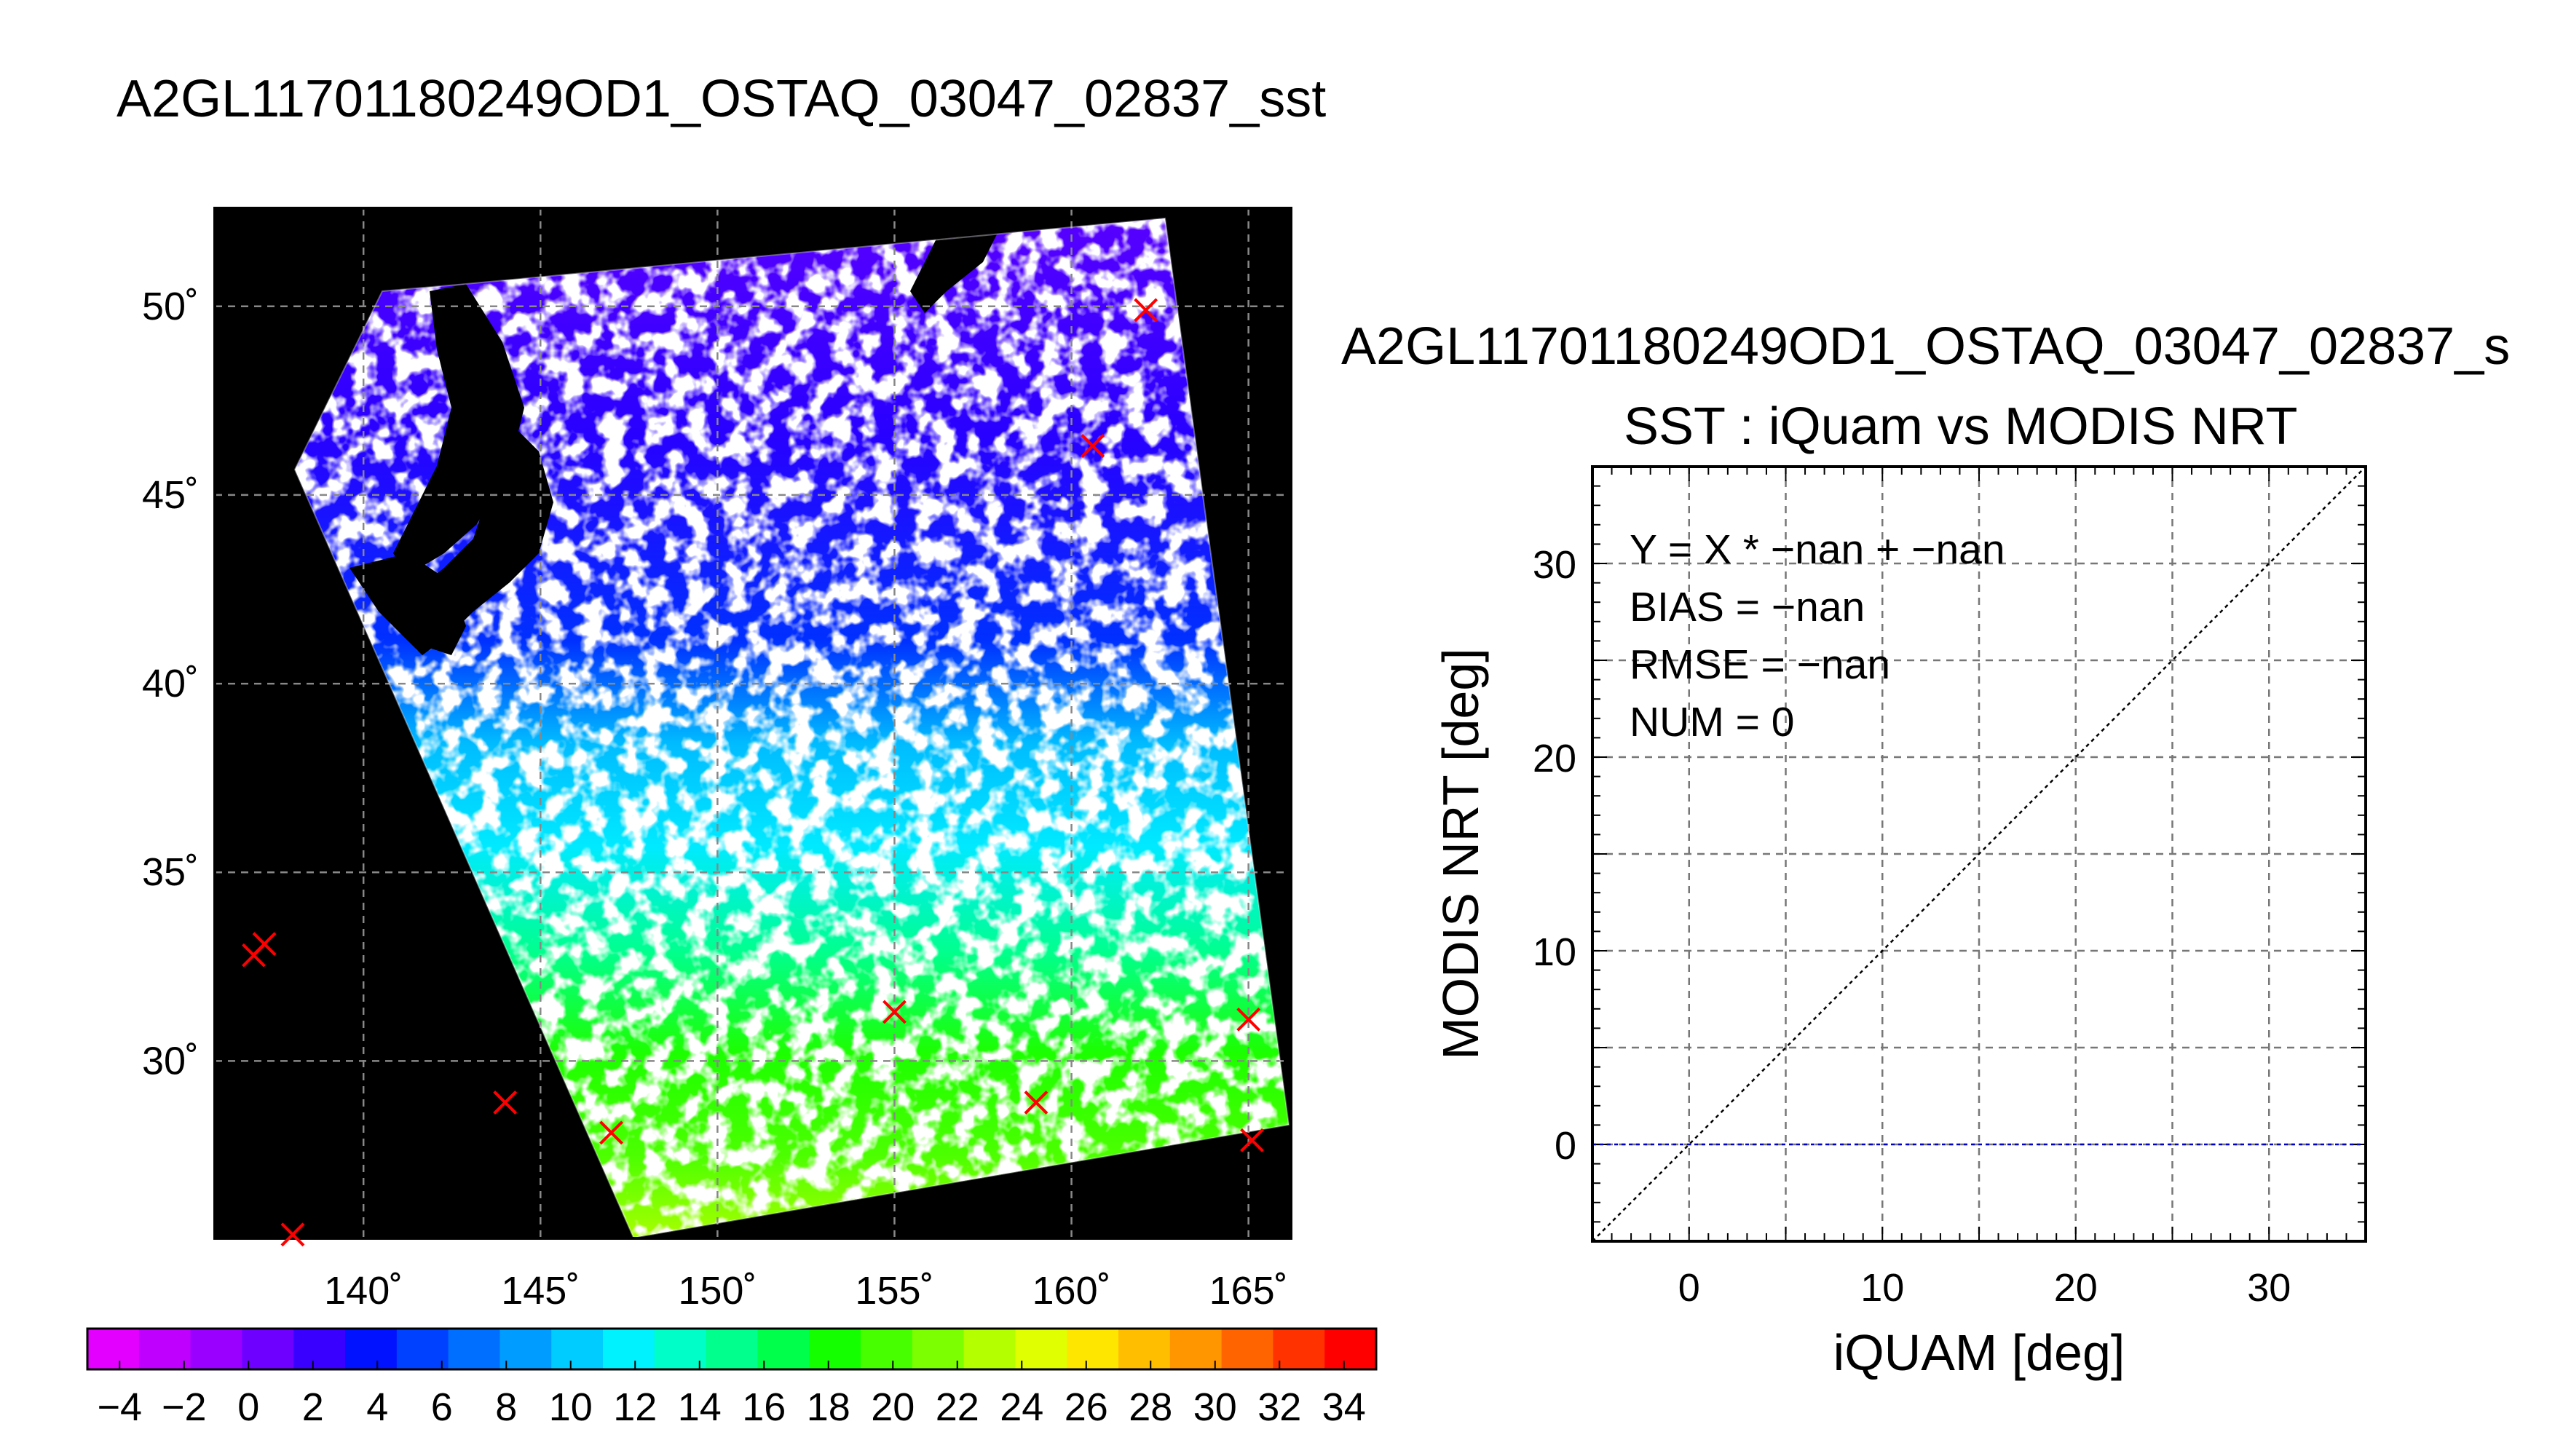 The height and width of the screenshot is (1456, 2555). I want to click on colorbar-tick-label: 28, so click(1150, 1407).